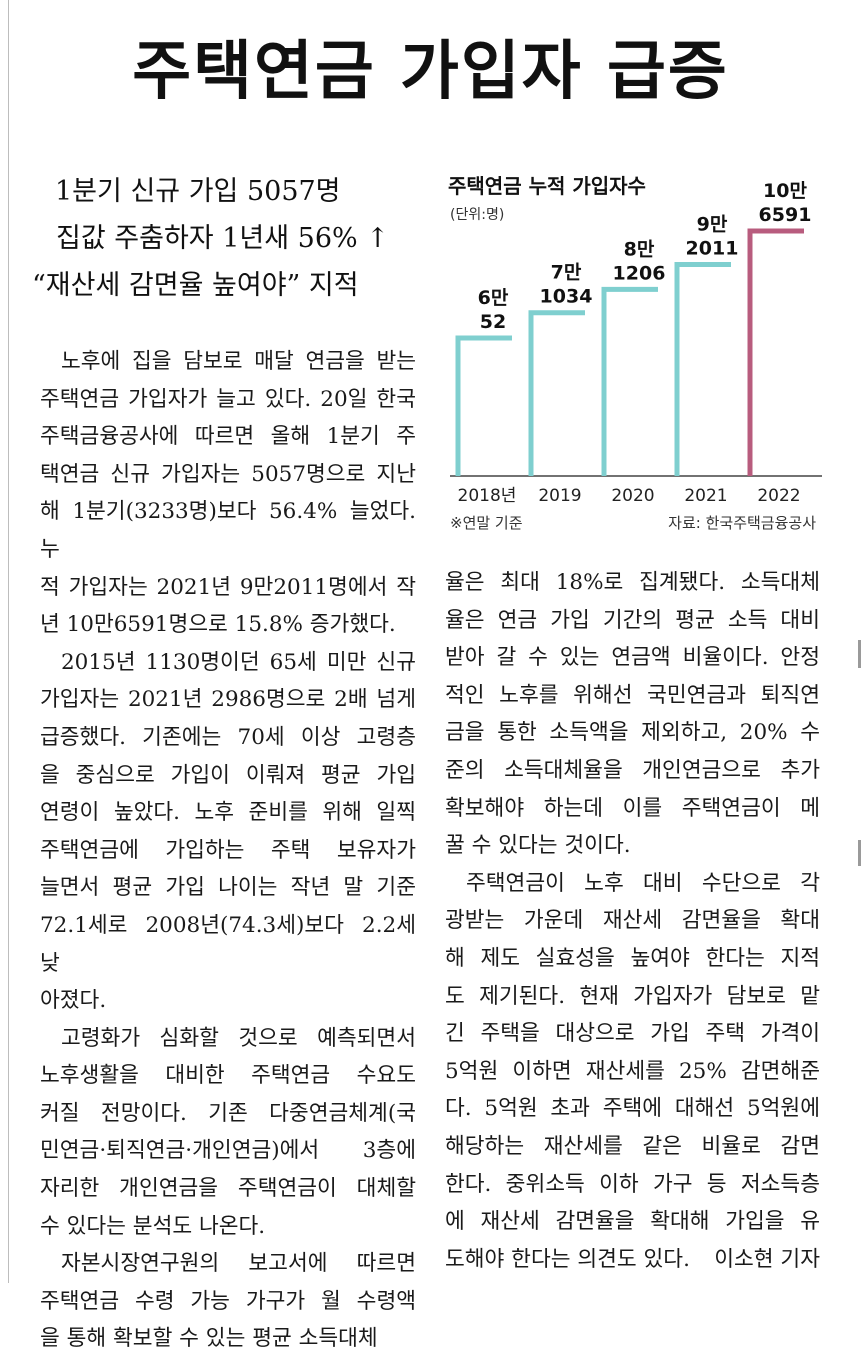 Image resolution: width=861 pixels, height=1358 pixels. What do you see at coordinates (222, 238) in the screenshot?
I see `subhead-2: 집값 주춤하자 1년새 56% ↑` at bounding box center [222, 238].